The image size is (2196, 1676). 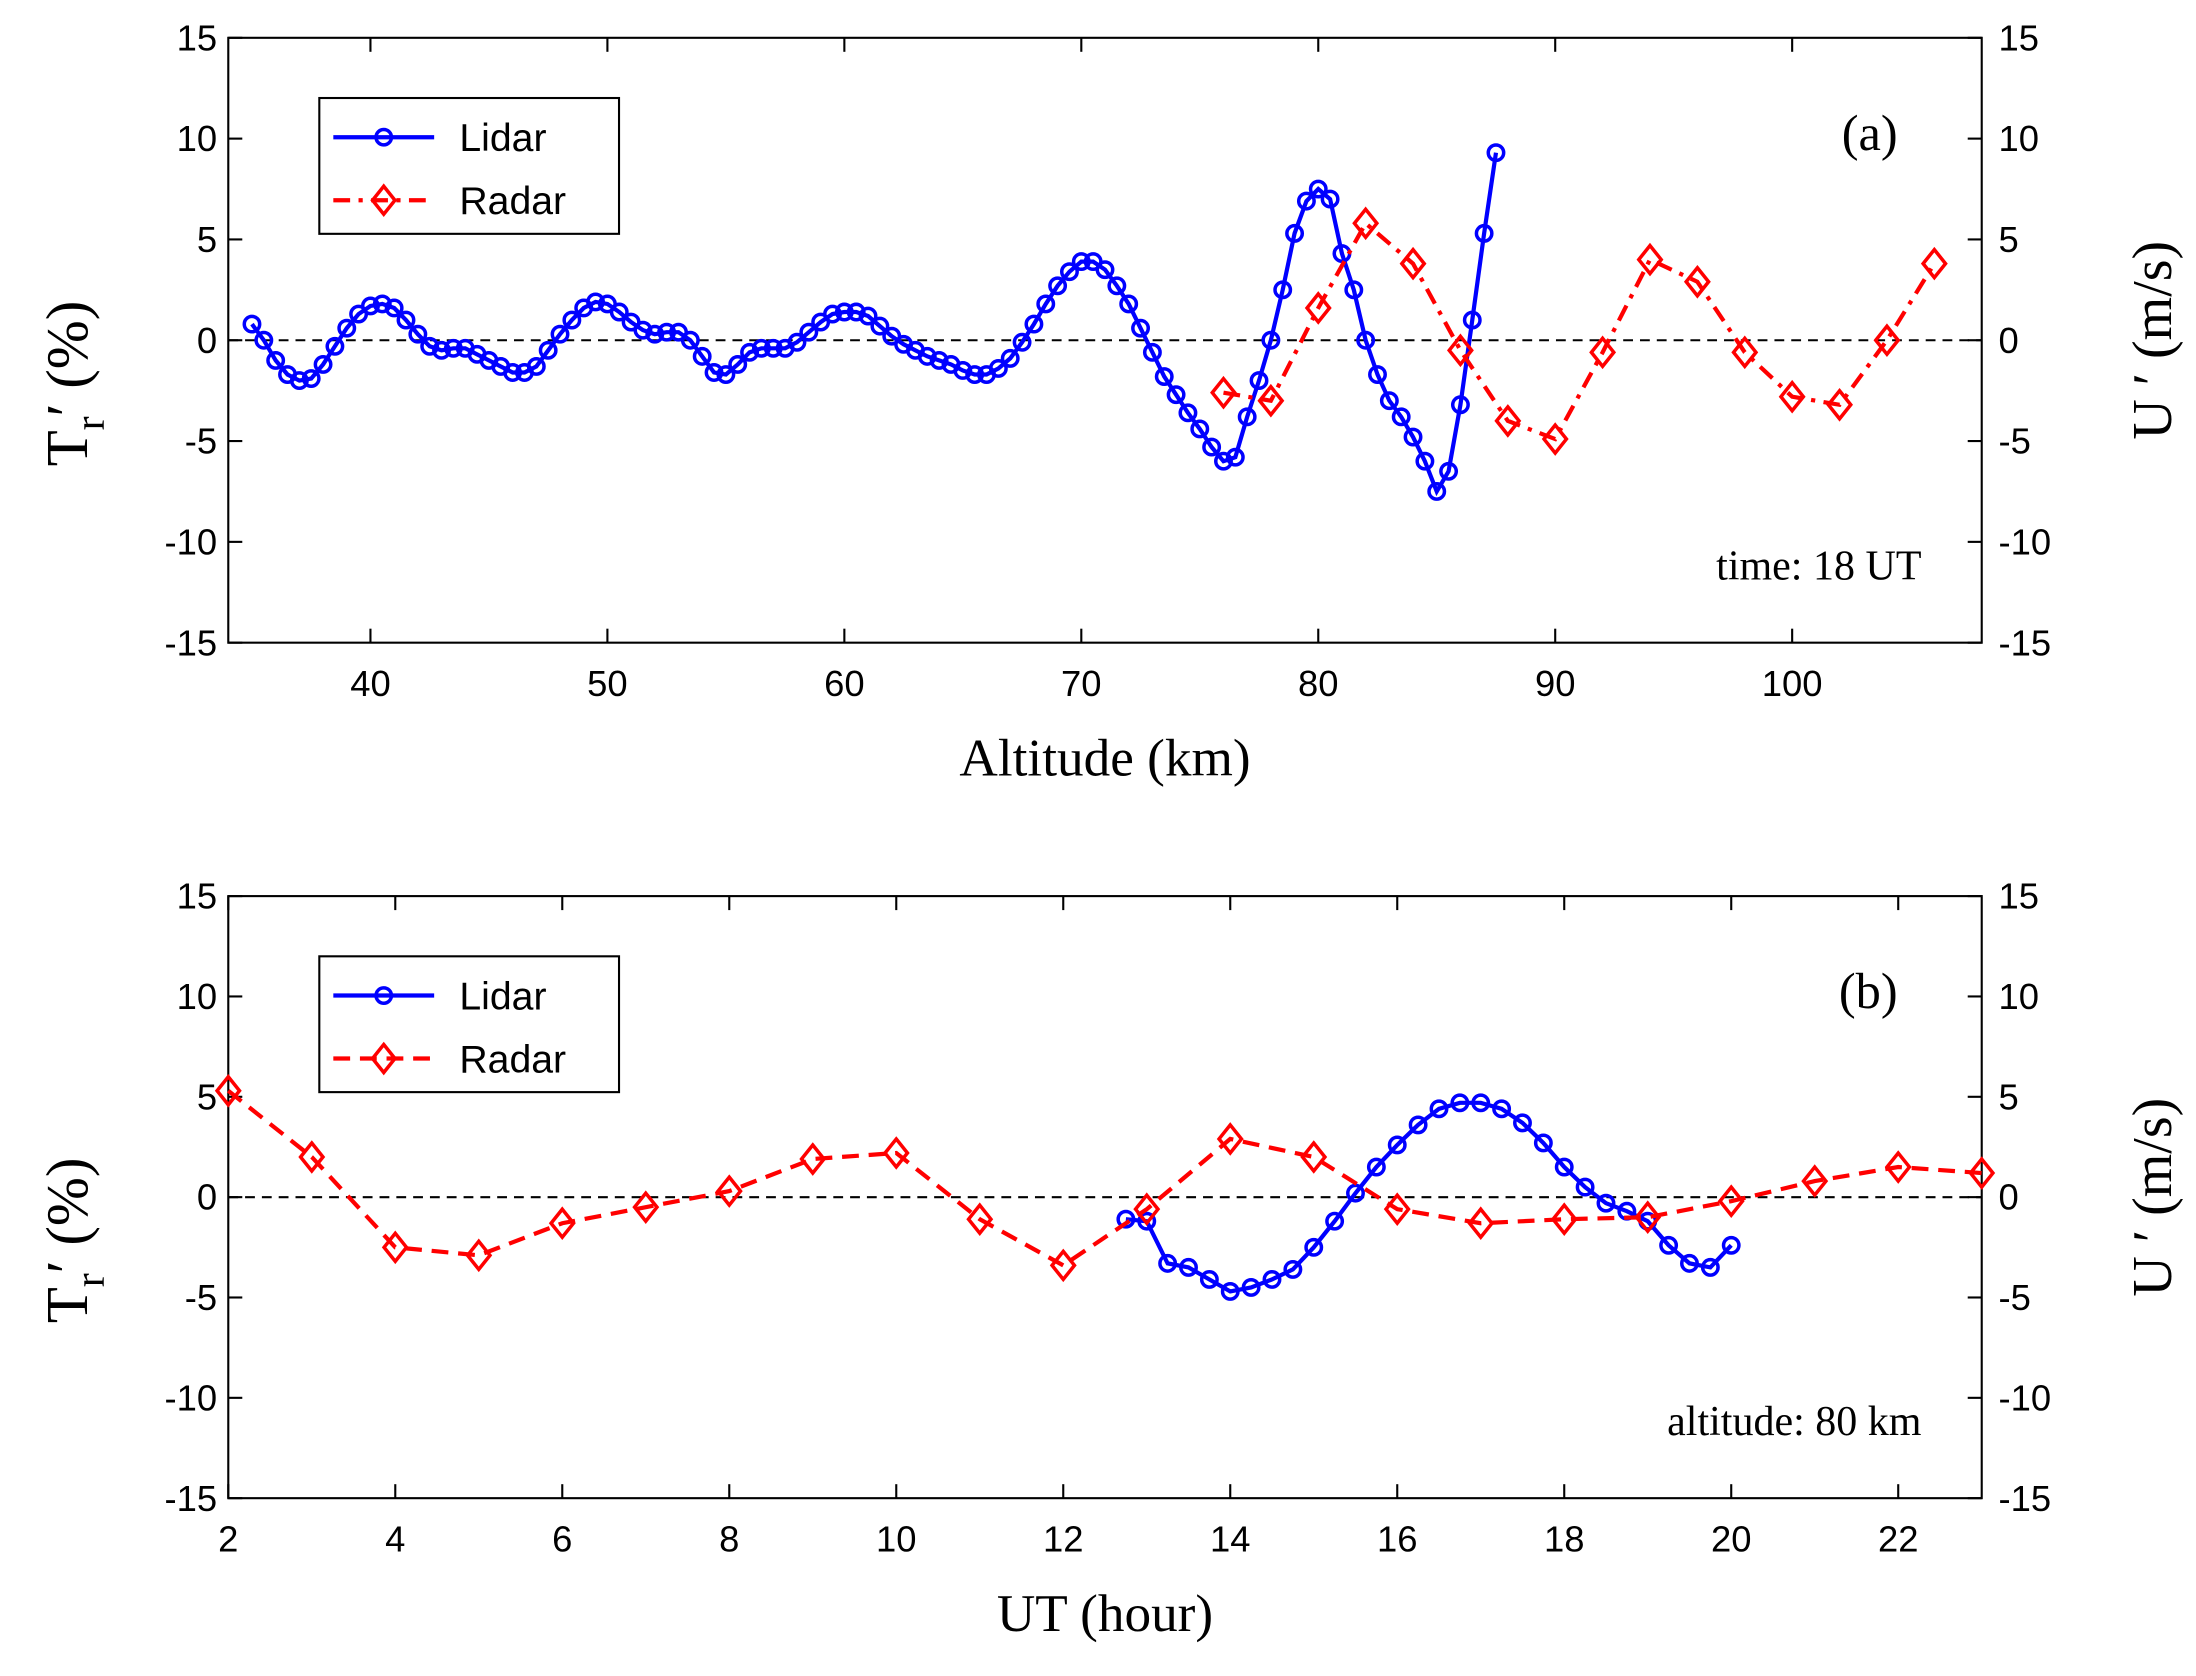 I want to click on y2-tick-label: 10, so click(x=2019, y=138).